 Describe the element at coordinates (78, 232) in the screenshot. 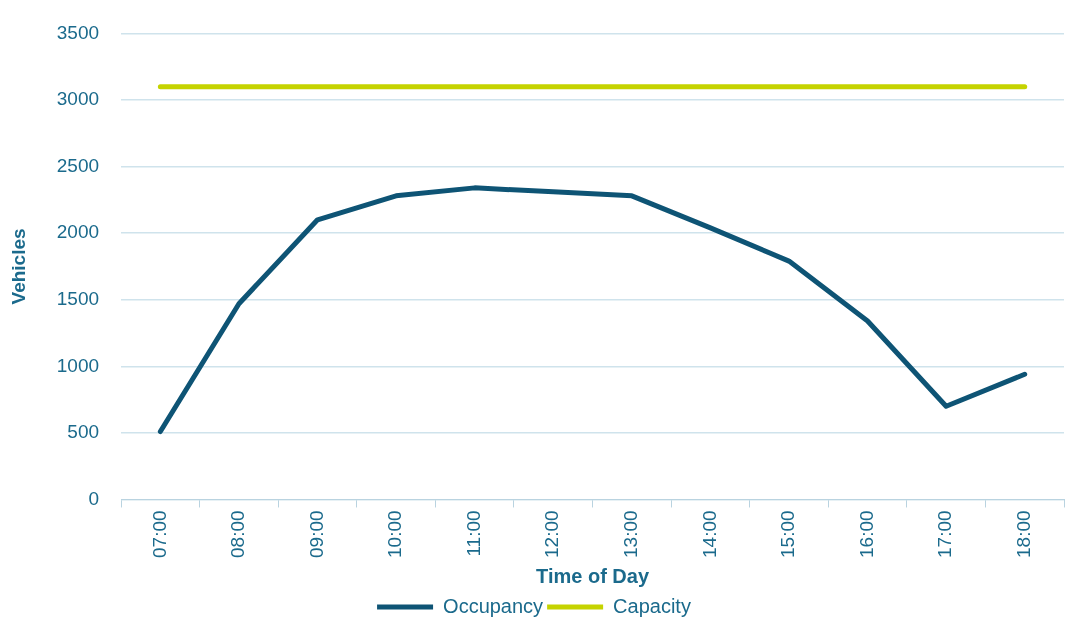

I see `y-tick-label: 2000` at that location.